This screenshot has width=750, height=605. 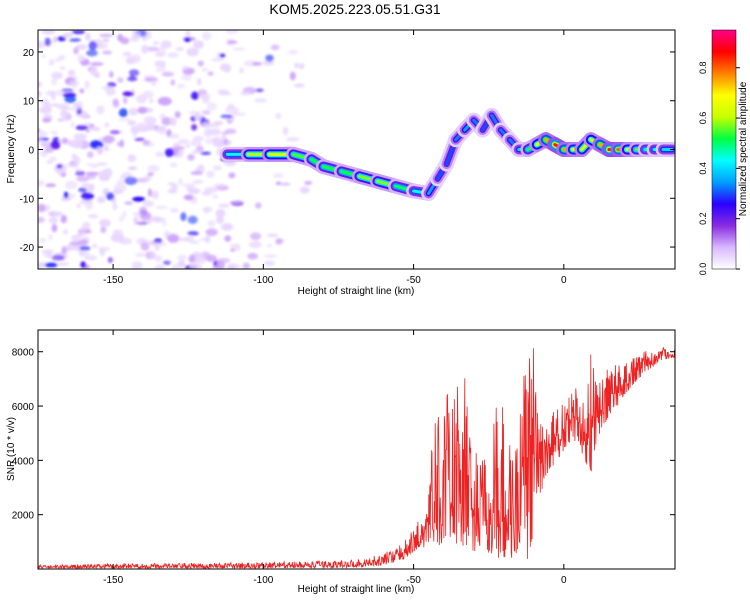 What do you see at coordinates (724, 149) in the screenshot?
I see `colorbar-gradient` at bounding box center [724, 149].